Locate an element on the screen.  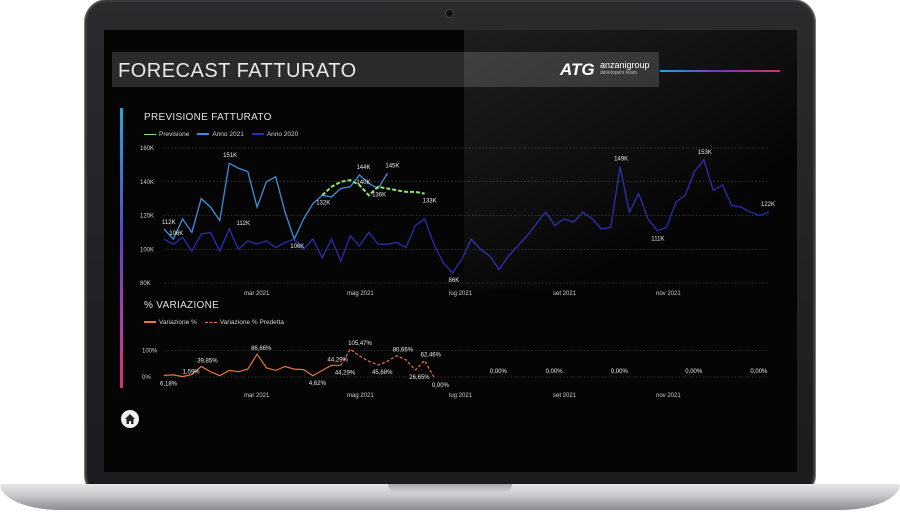
y-tick-label: 0% is located at coordinates (146, 378).